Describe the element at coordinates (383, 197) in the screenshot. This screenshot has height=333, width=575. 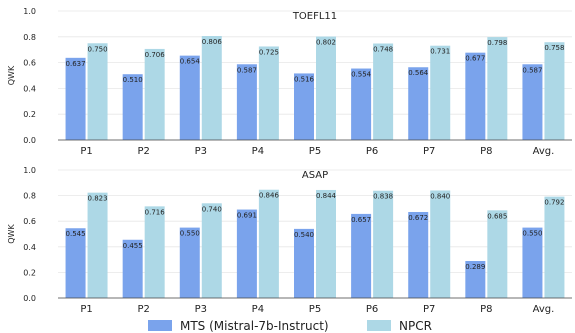
I see `data-label: 0.838` at that location.